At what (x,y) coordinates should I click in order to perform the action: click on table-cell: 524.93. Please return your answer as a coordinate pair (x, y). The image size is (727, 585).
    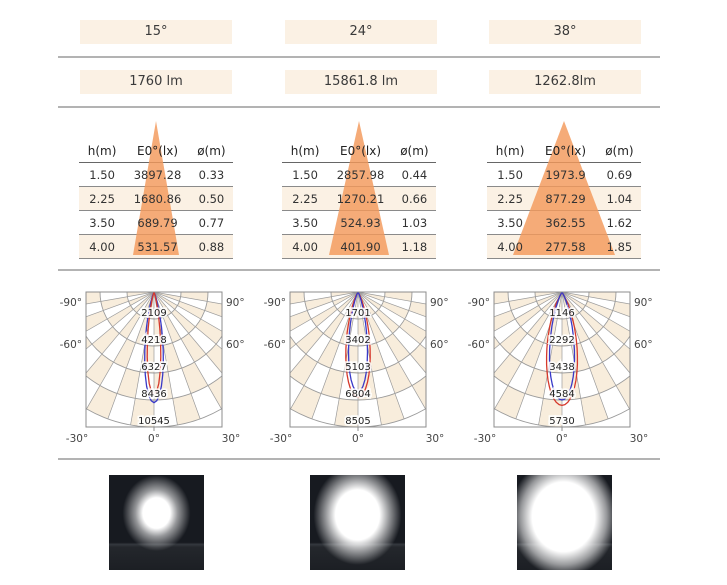
    Looking at the image, I should click on (360, 222).